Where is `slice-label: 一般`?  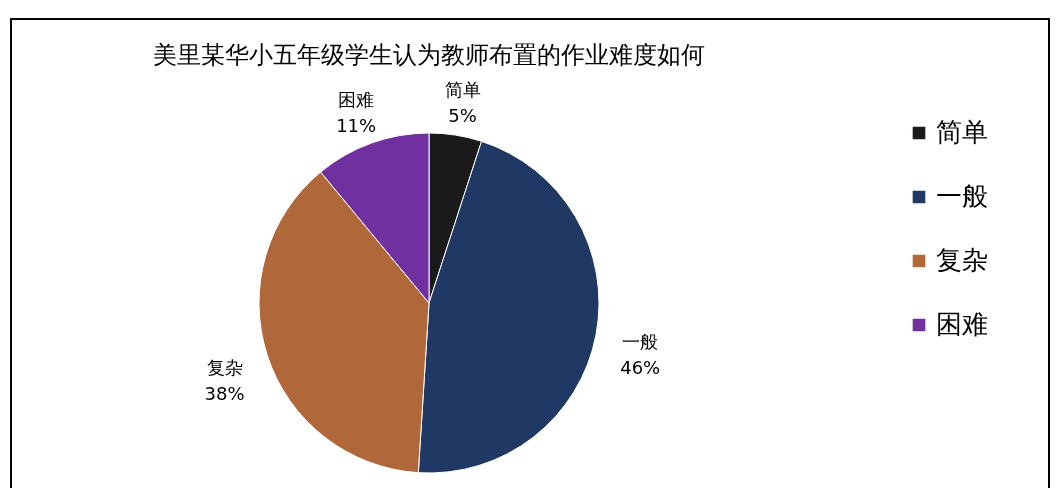
slice-label: 一般 is located at coordinates (640, 342).